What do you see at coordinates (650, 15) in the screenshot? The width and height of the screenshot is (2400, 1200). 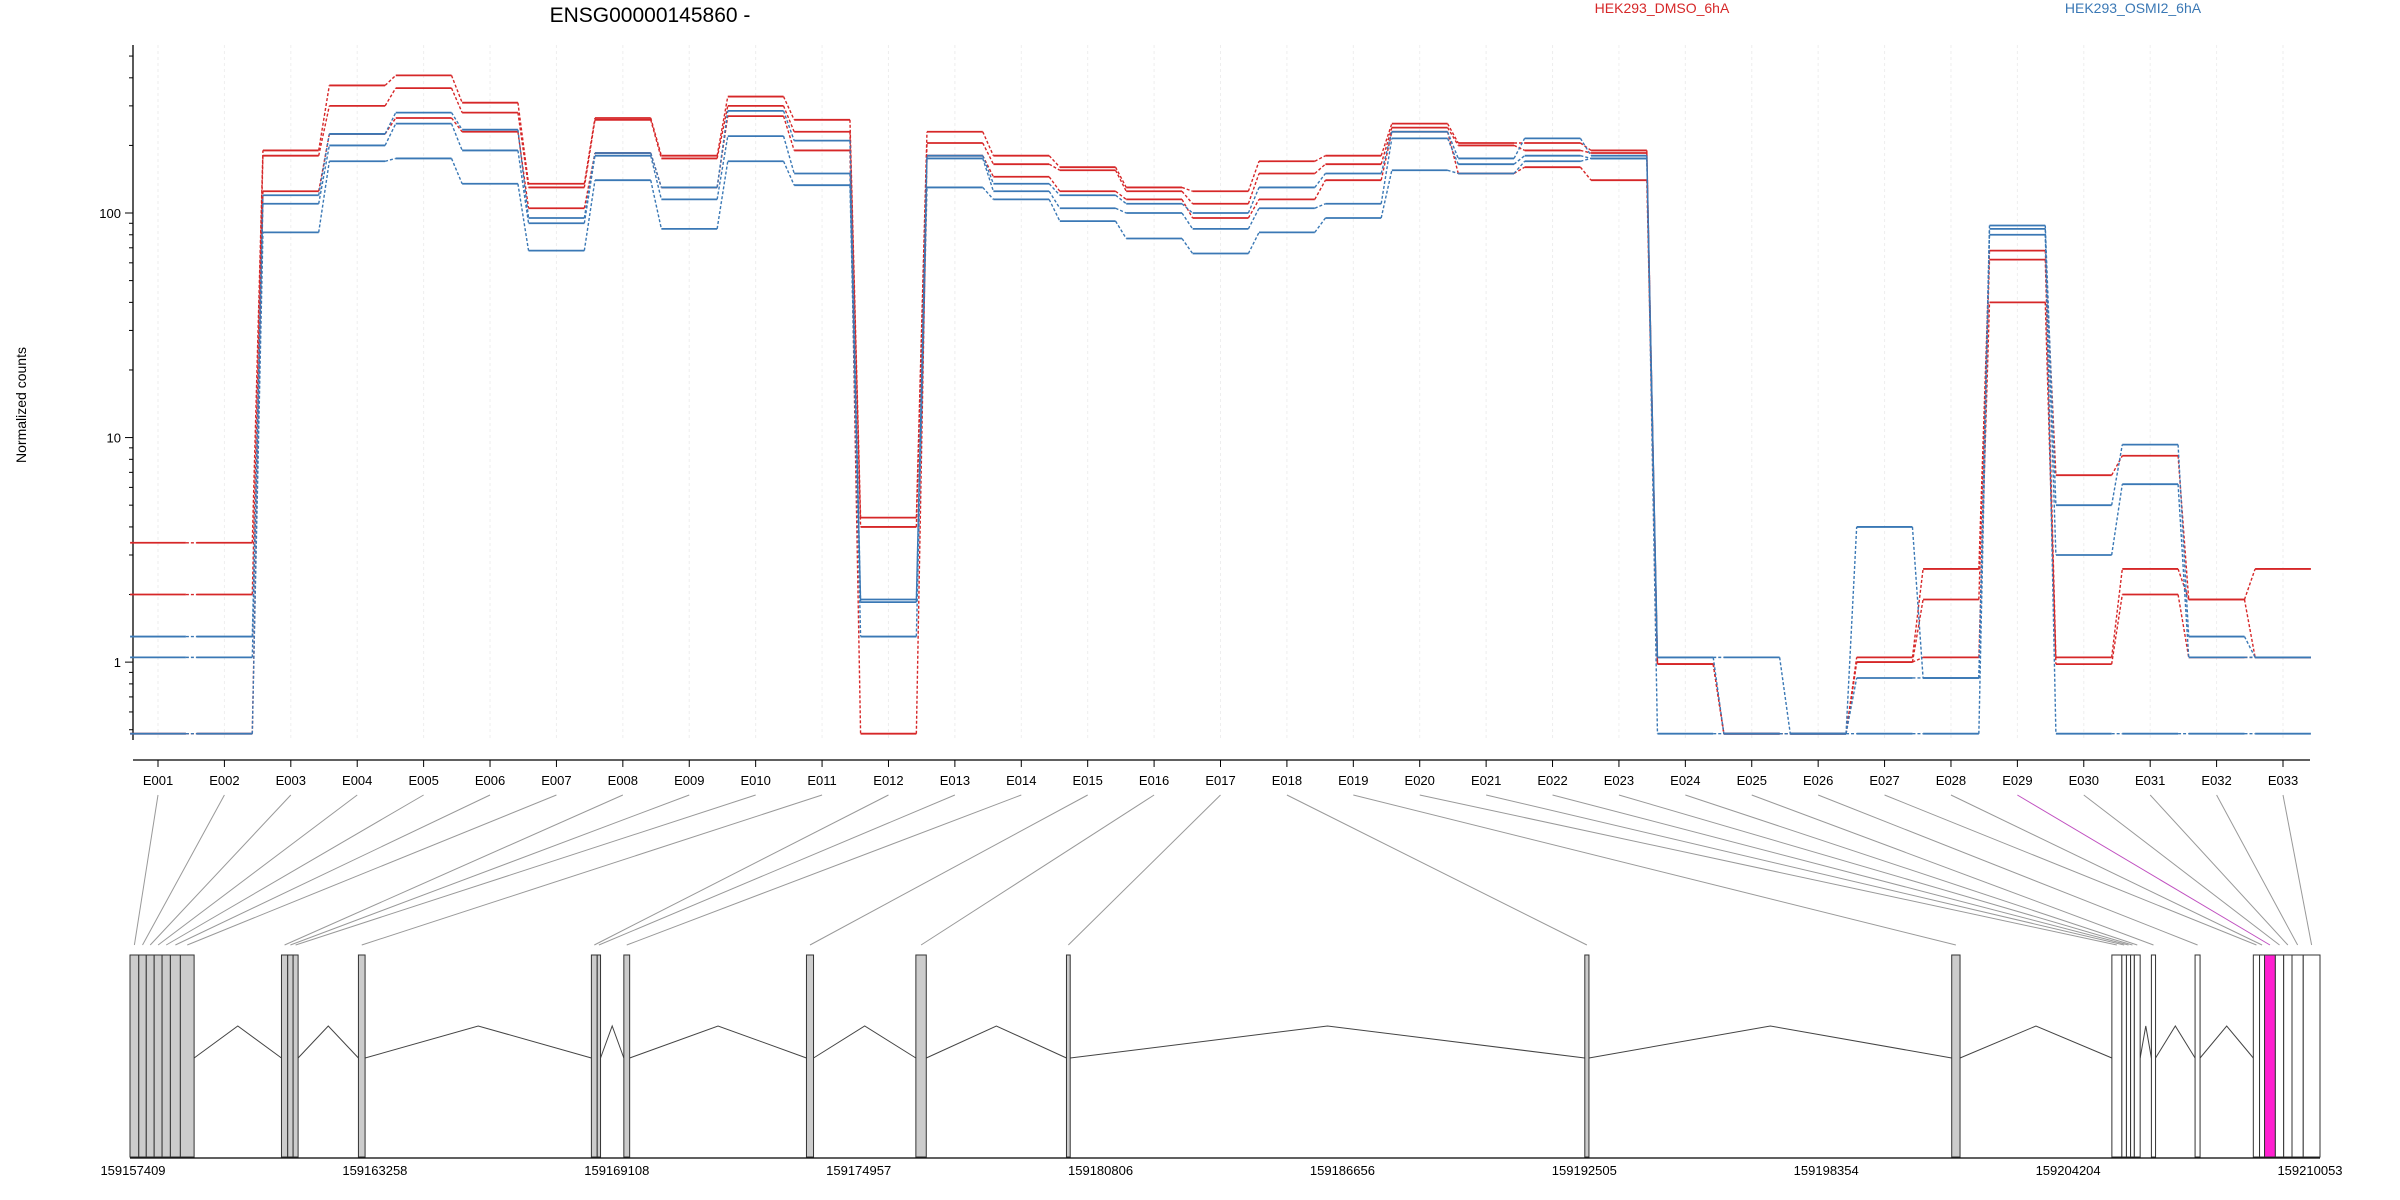 I see `chart-title: ENSG00000145860 -` at bounding box center [650, 15].